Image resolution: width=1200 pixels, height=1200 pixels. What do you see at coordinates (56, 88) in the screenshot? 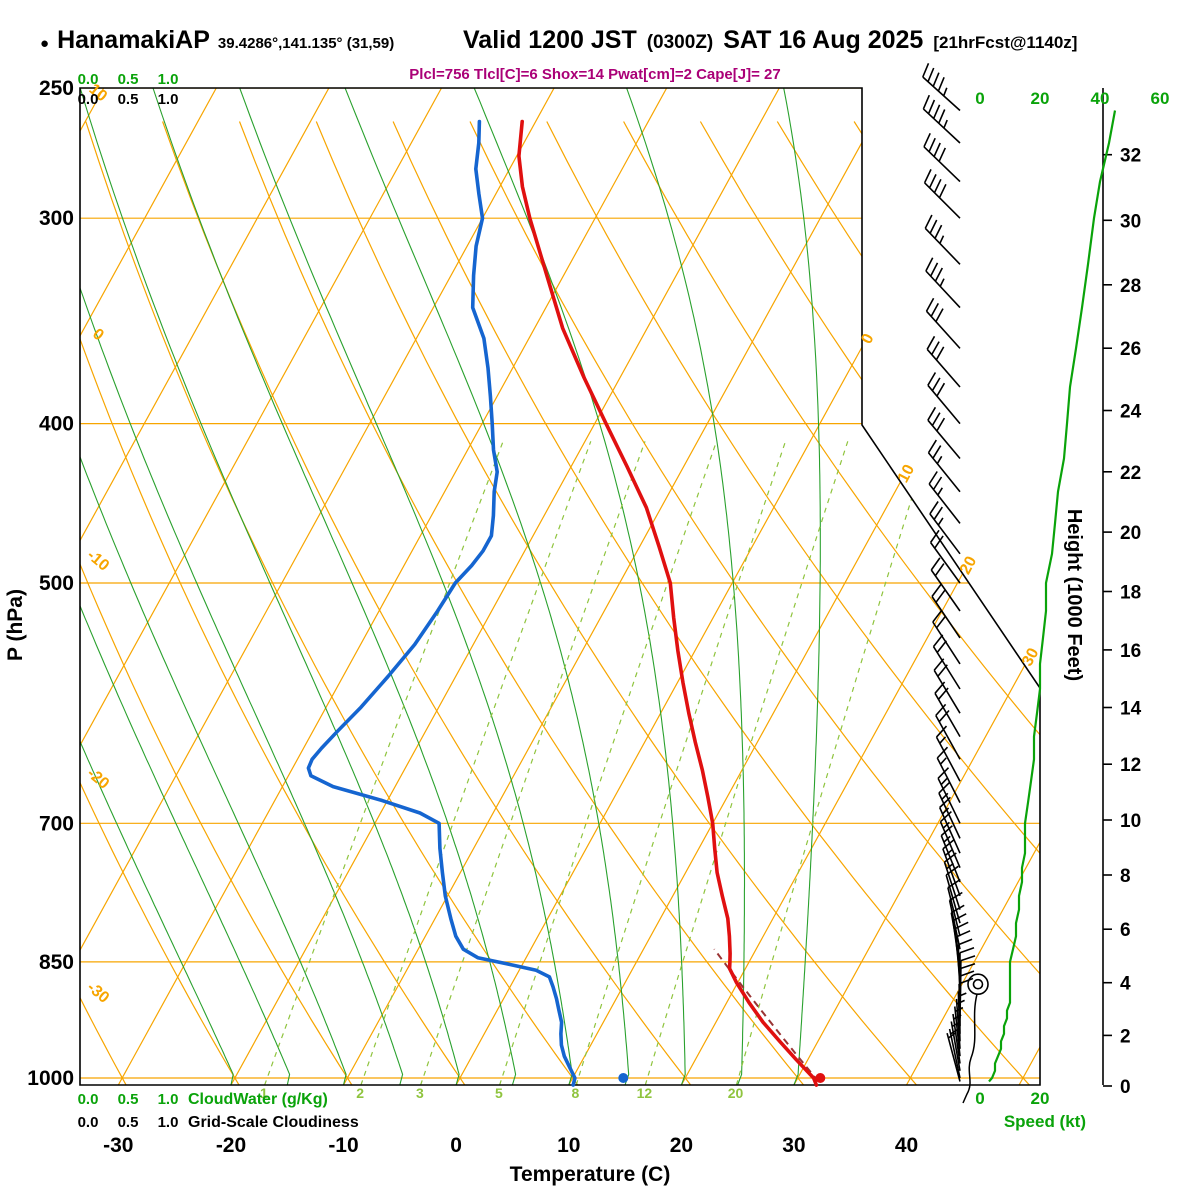
I see `pressure-tick-label: 250` at bounding box center [56, 88].